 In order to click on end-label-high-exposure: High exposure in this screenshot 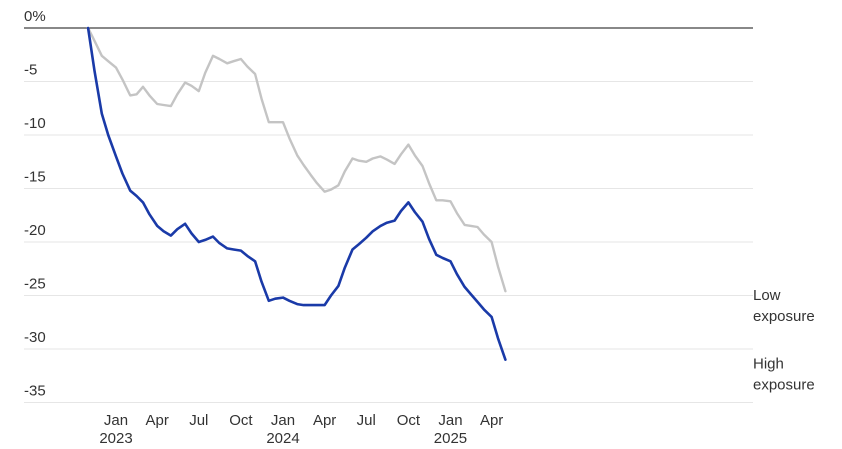, I will do `click(784, 375)`.